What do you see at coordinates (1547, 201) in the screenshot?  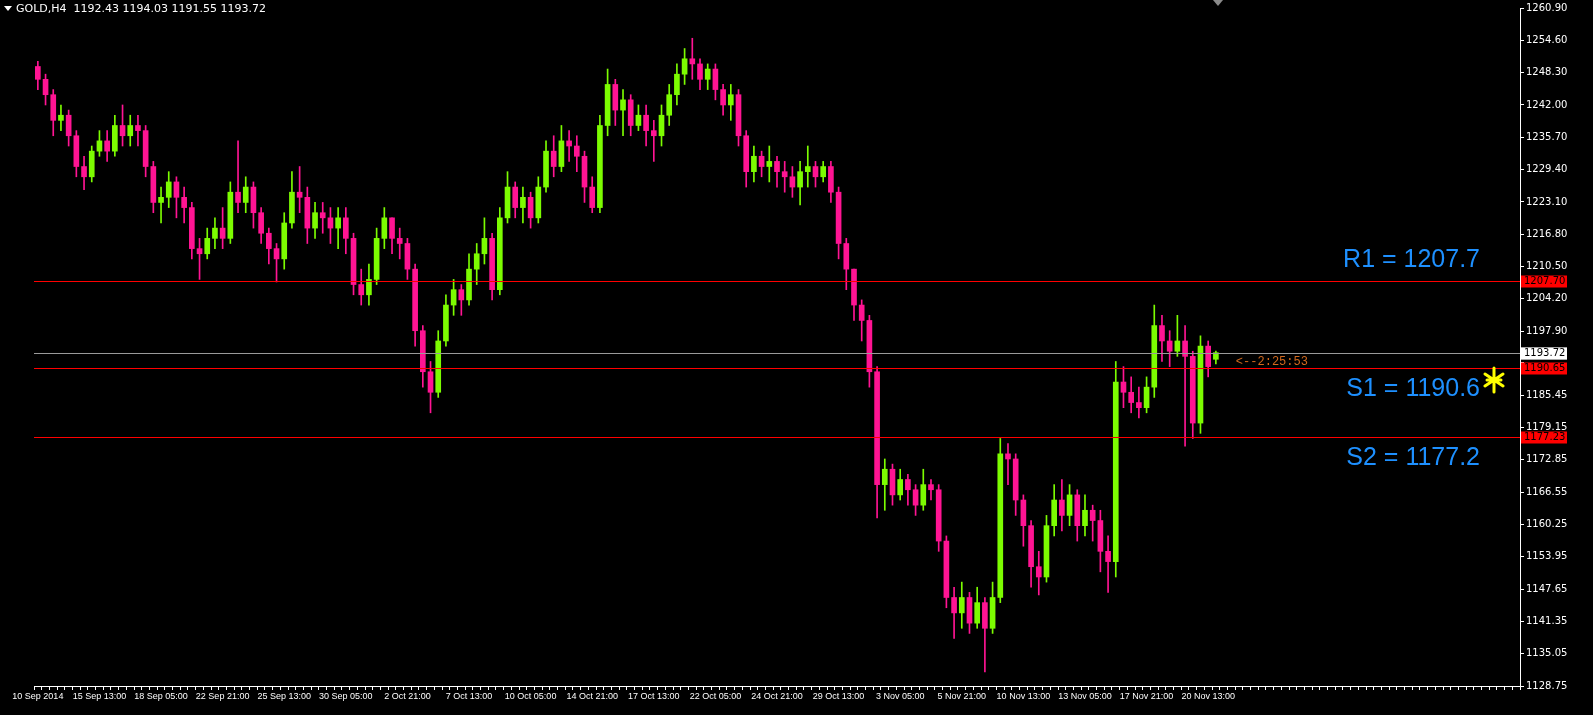 I see `y-tick-label: 1223.10` at bounding box center [1547, 201].